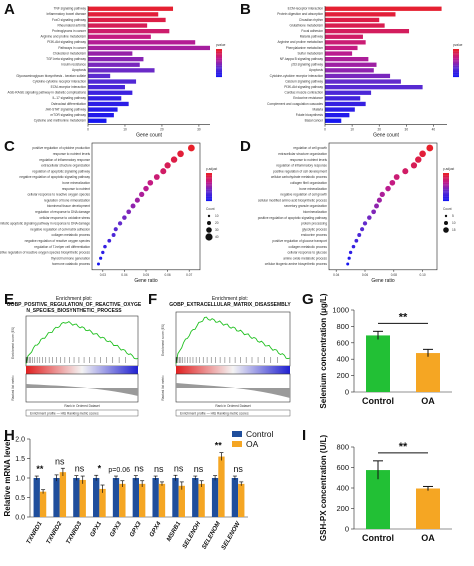 This screenshot has width=474, height=566. I want to click on go-c-term-label: hormone catabolic process, so click(71, 264).